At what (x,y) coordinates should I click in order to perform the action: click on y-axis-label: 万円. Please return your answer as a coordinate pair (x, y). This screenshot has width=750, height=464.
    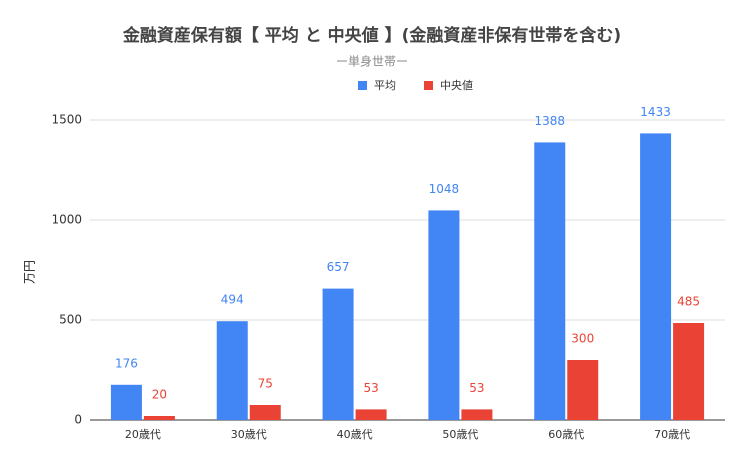
    Looking at the image, I should click on (30, 272).